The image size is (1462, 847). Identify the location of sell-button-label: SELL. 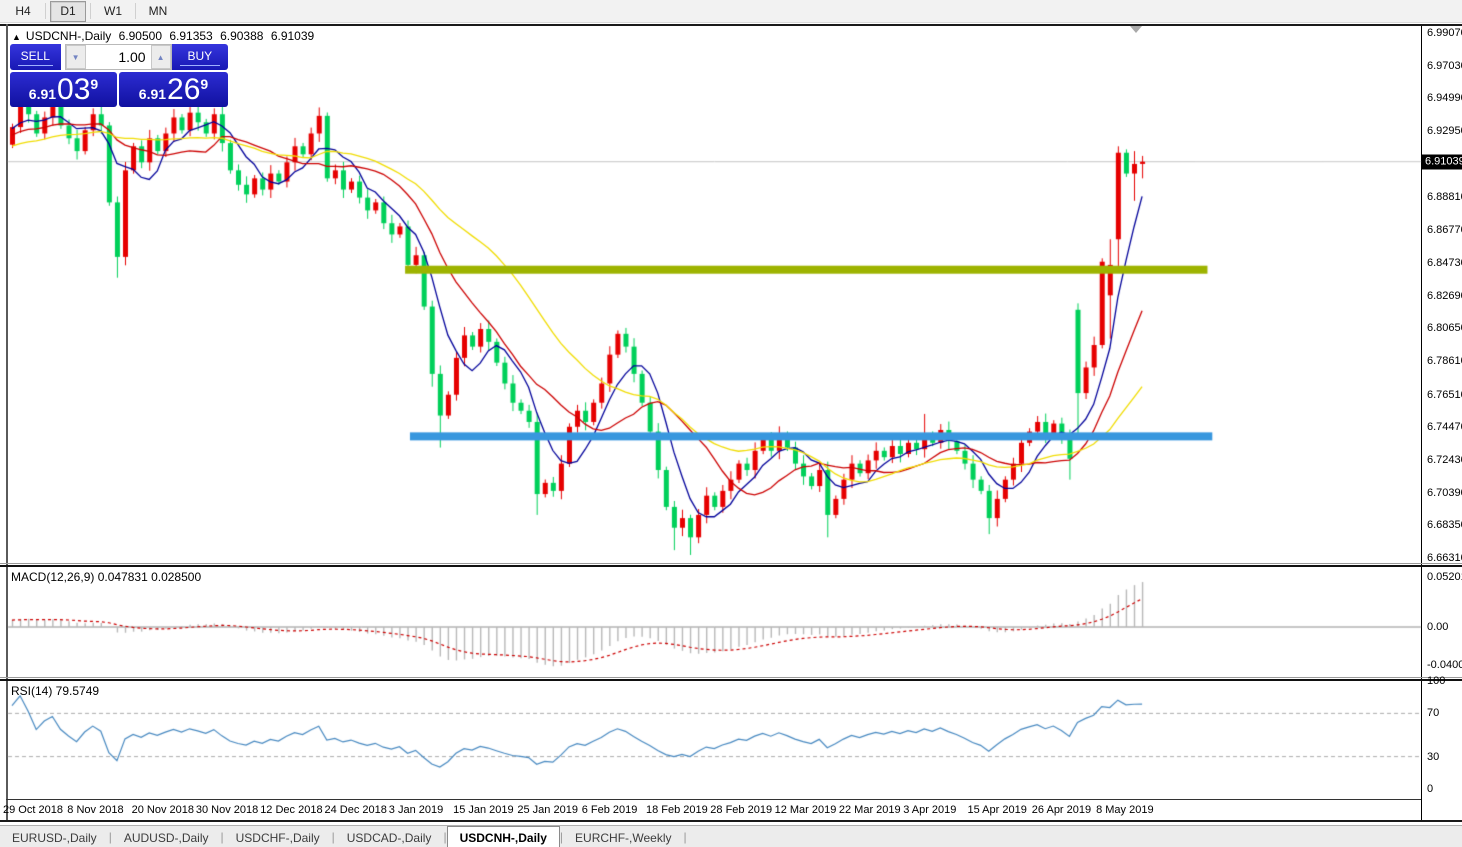
(35, 55).